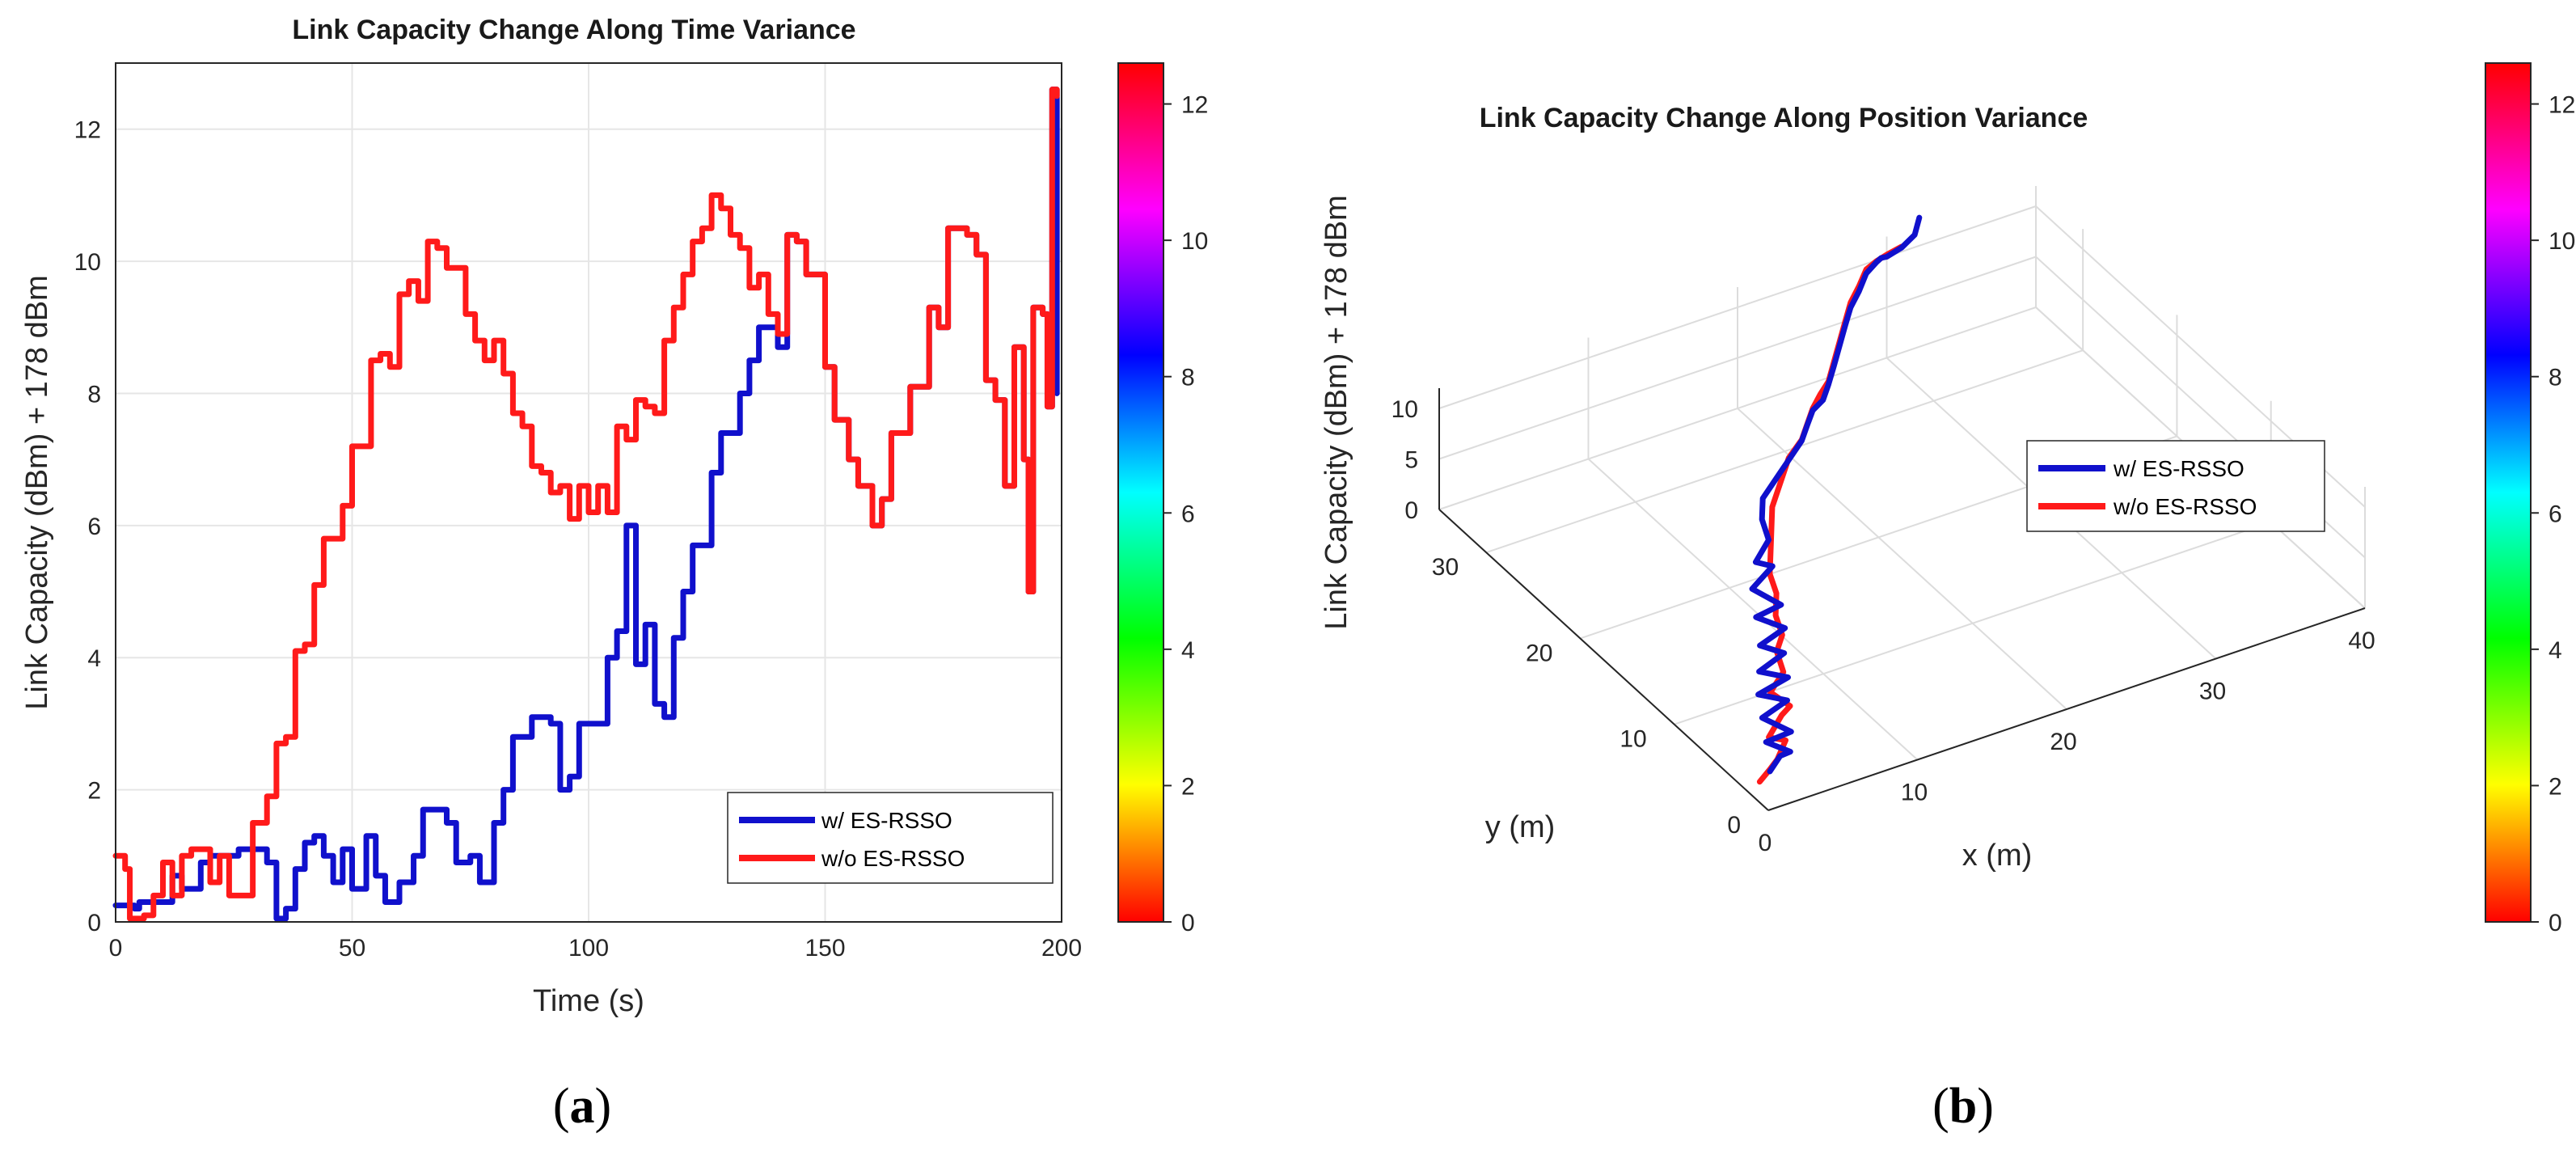 This screenshot has height=1154, width=2576. I want to click on chart-b-cbtick-1: 2, so click(2555, 786).